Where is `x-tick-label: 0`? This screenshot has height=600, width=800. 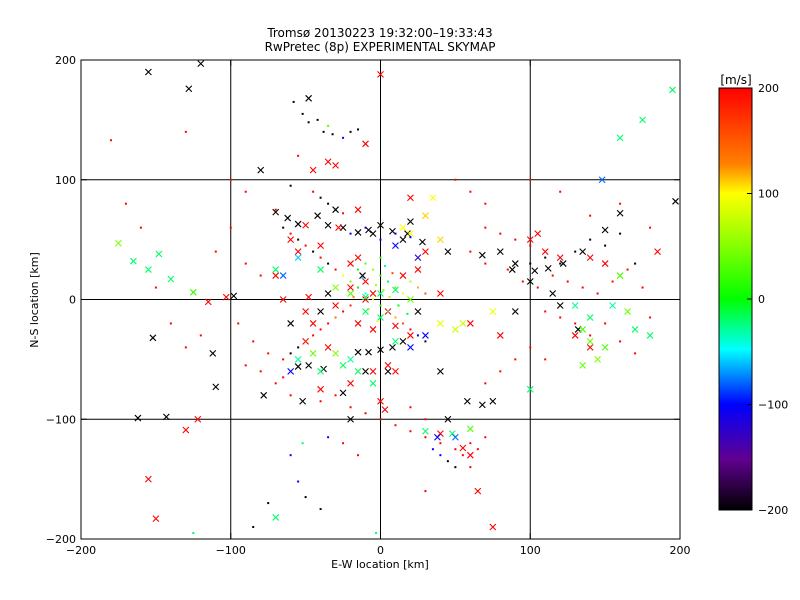
x-tick-label: 0 is located at coordinates (380, 550).